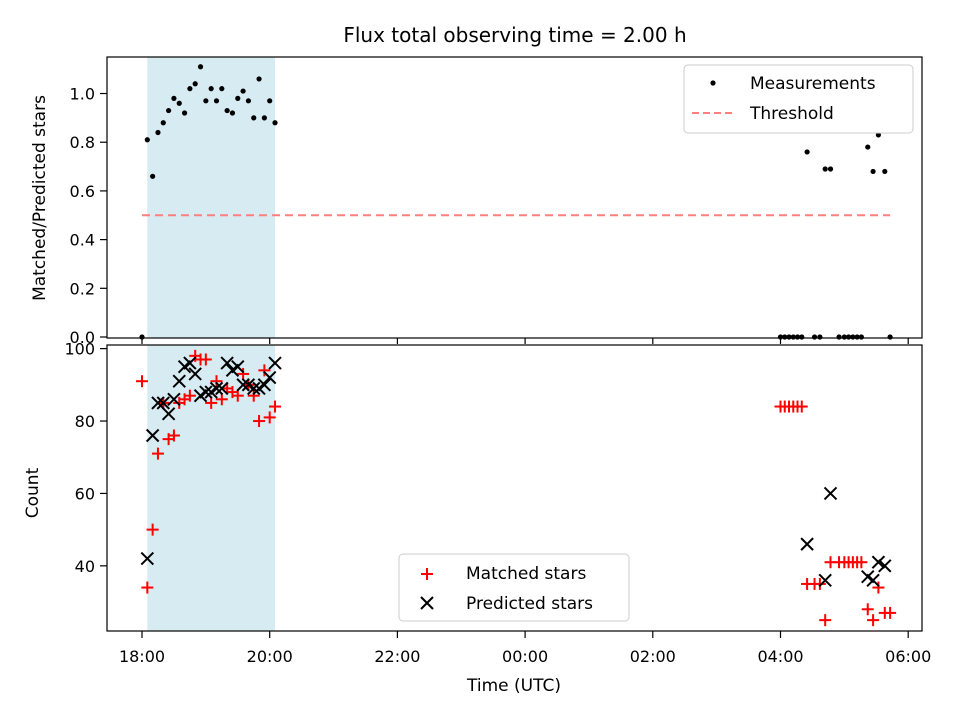 The height and width of the screenshot is (720, 960). Describe the element at coordinates (653, 656) in the screenshot. I see `x-tick-label: 02:00` at that location.